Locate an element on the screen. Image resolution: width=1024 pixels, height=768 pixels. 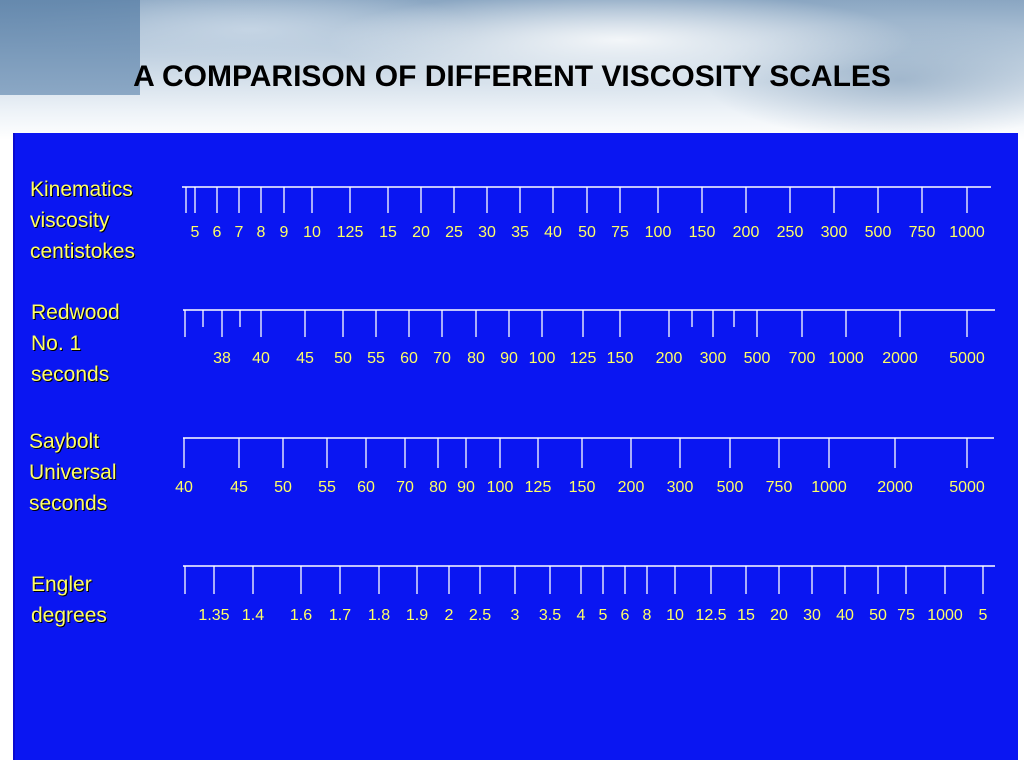
scale-label-kinematic: Kinematics viscosity centistokes is located at coordinates (82, 220).